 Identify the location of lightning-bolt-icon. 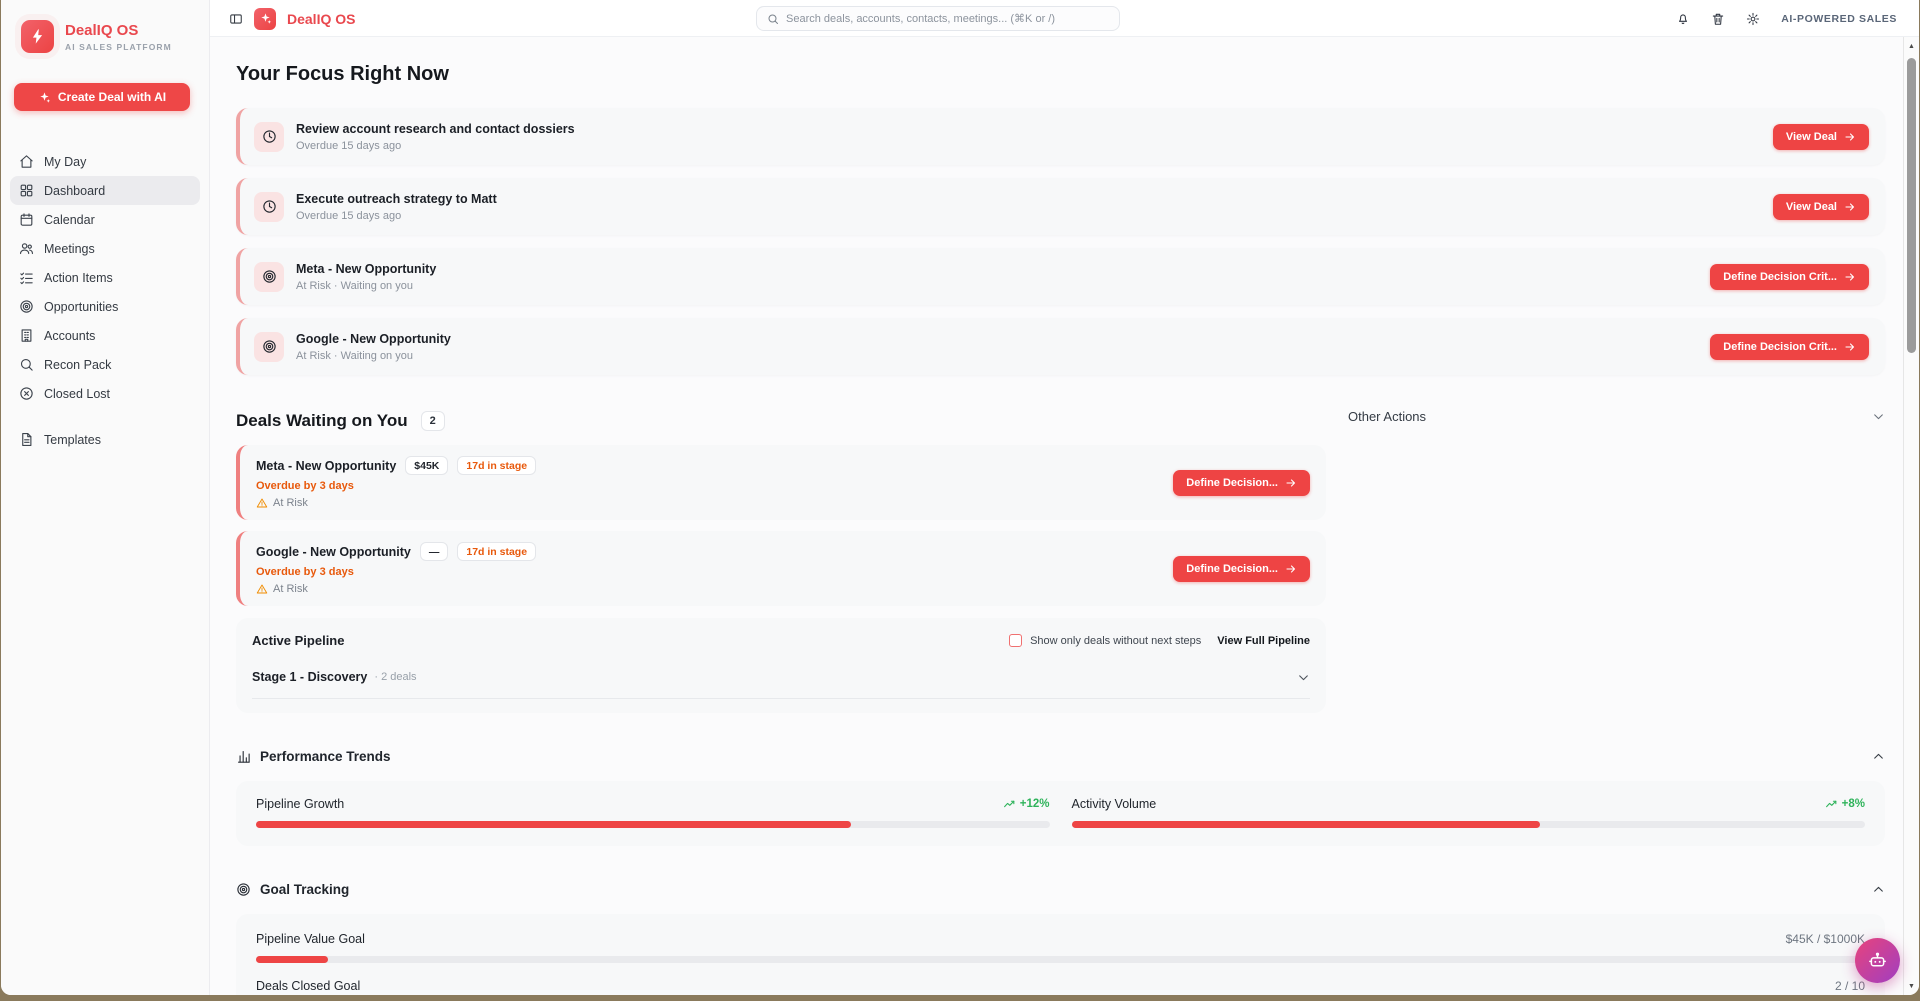
(37, 36).